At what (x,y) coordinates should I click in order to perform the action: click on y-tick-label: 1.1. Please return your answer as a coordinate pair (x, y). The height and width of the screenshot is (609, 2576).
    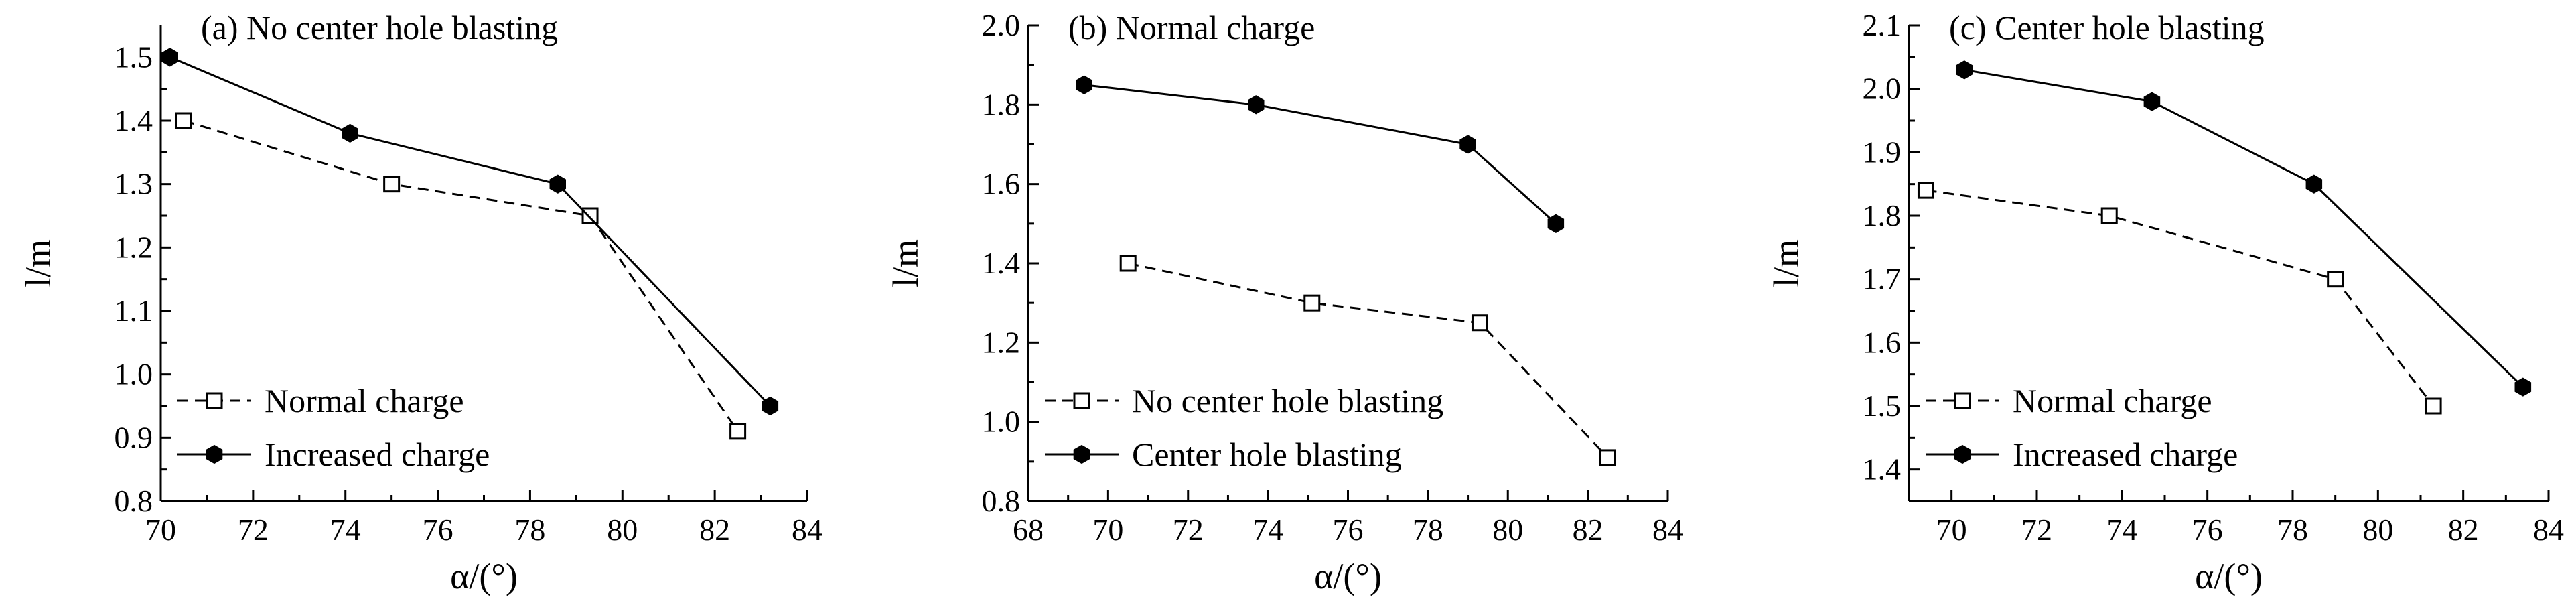
    Looking at the image, I should click on (134, 310).